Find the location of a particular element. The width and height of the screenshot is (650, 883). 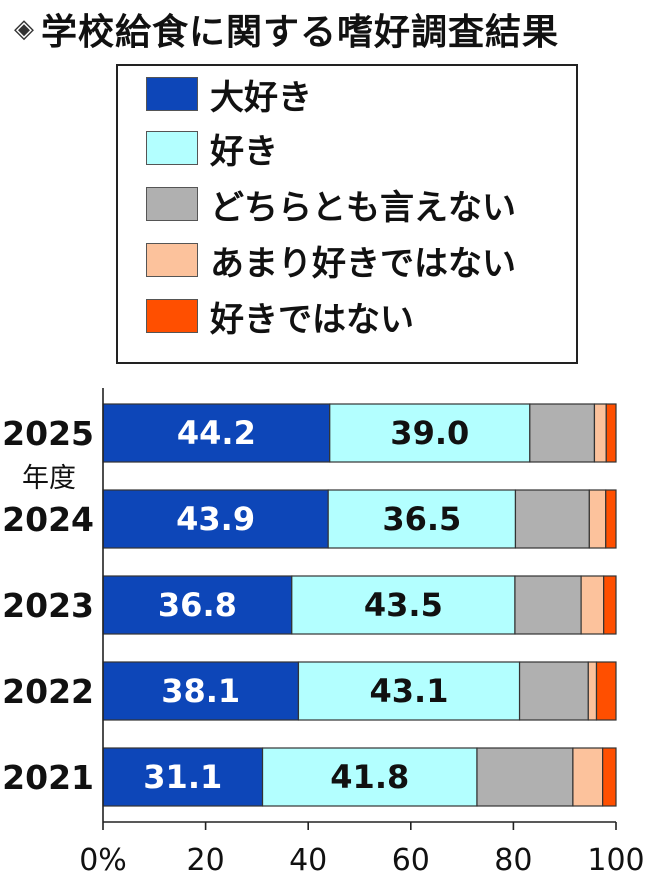

legend-label: 好き is located at coordinates (244, 151).